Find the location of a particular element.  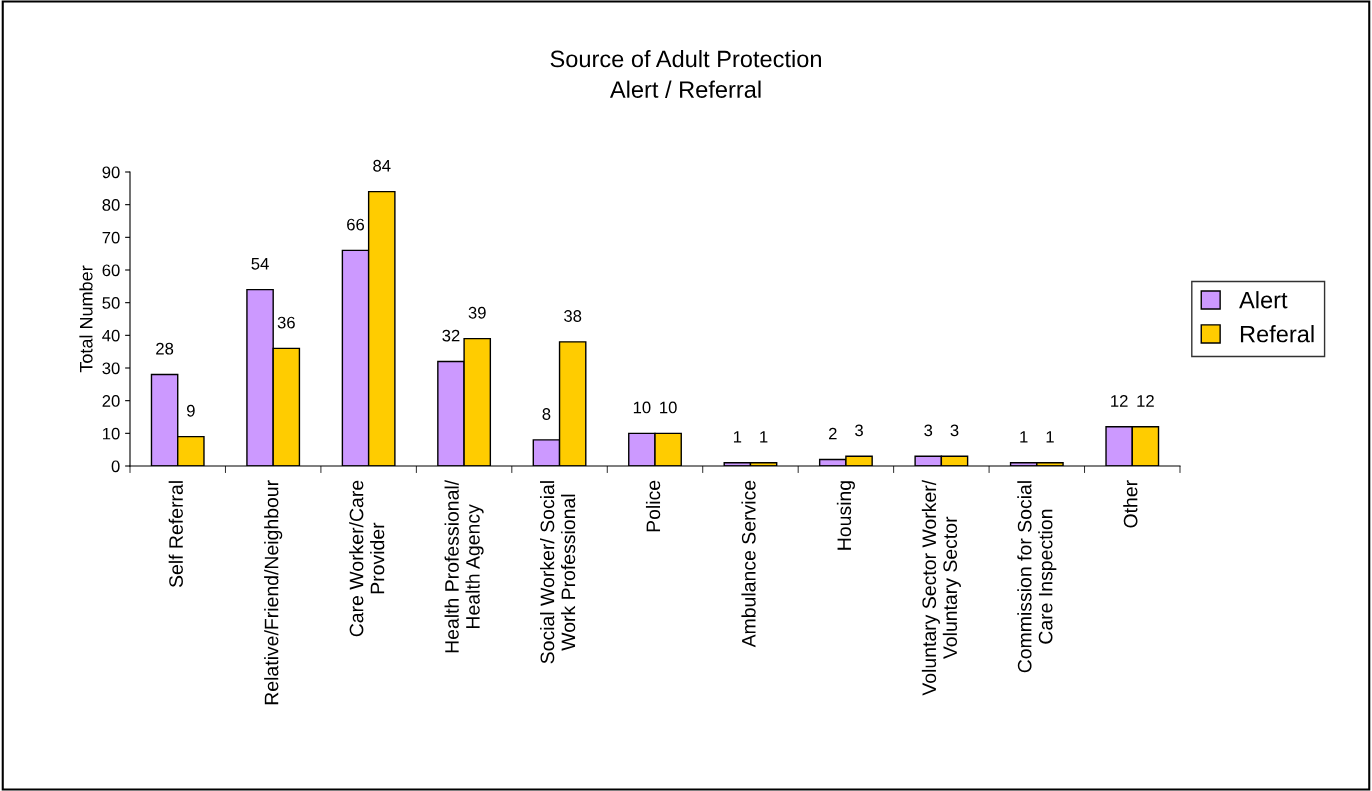

x-tick-label: Police is located at coordinates (653, 506).